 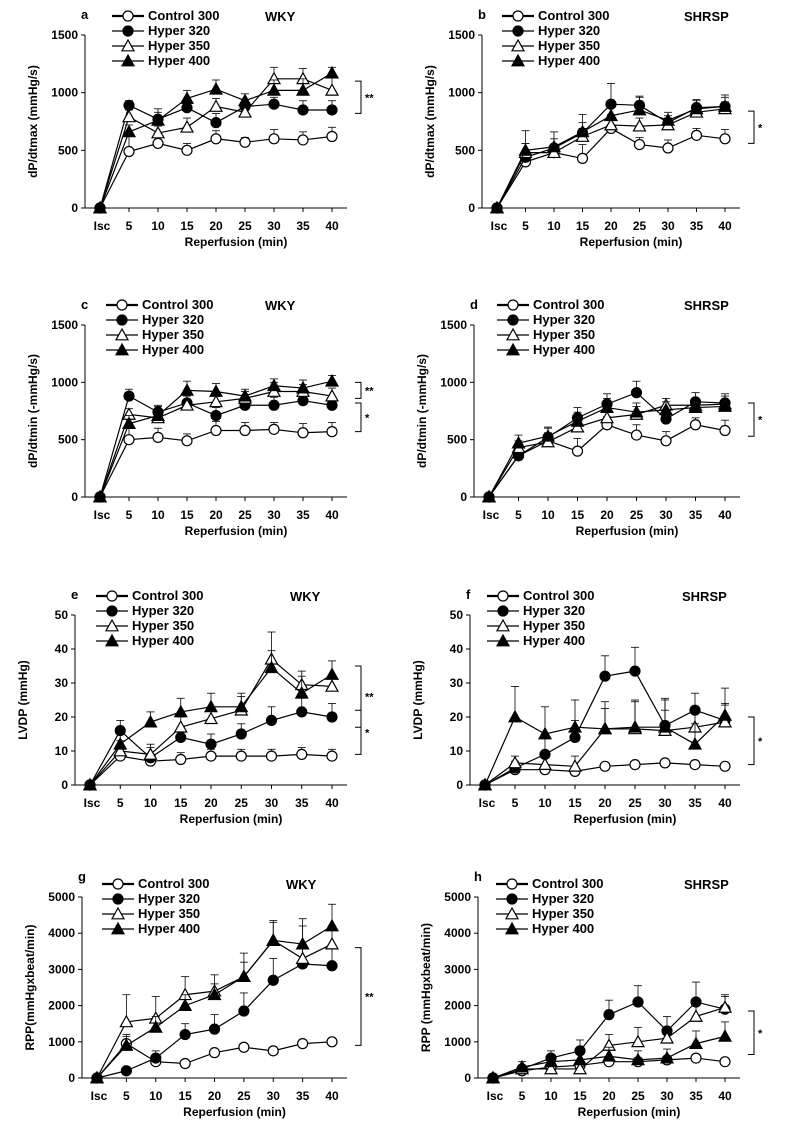 What do you see at coordinates (457, 649) in the screenshot?
I see `y-tick-label: 40` at bounding box center [457, 649].